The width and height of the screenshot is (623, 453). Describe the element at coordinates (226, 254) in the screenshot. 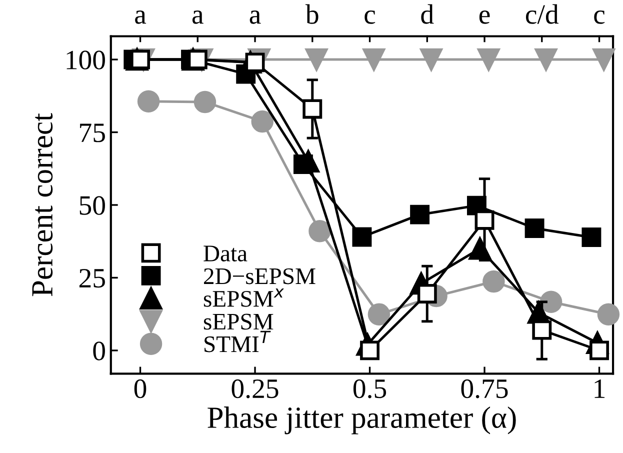

I see `legend-label: Data` at that location.